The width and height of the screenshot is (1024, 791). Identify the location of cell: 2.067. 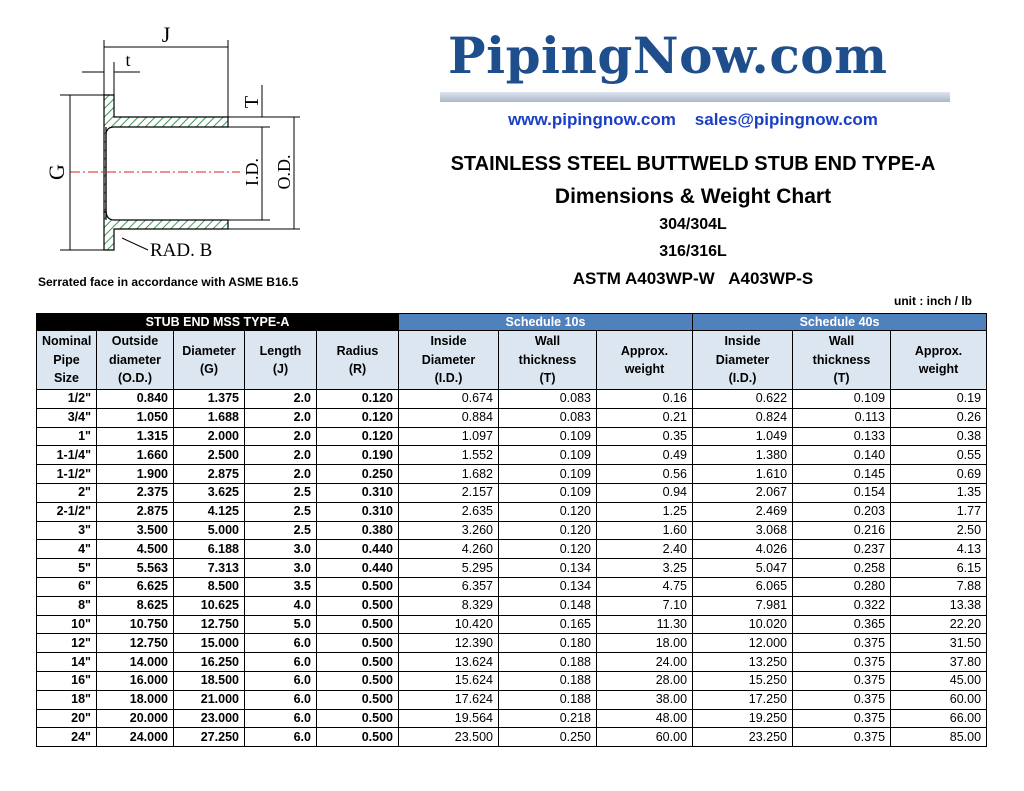
(743, 492).